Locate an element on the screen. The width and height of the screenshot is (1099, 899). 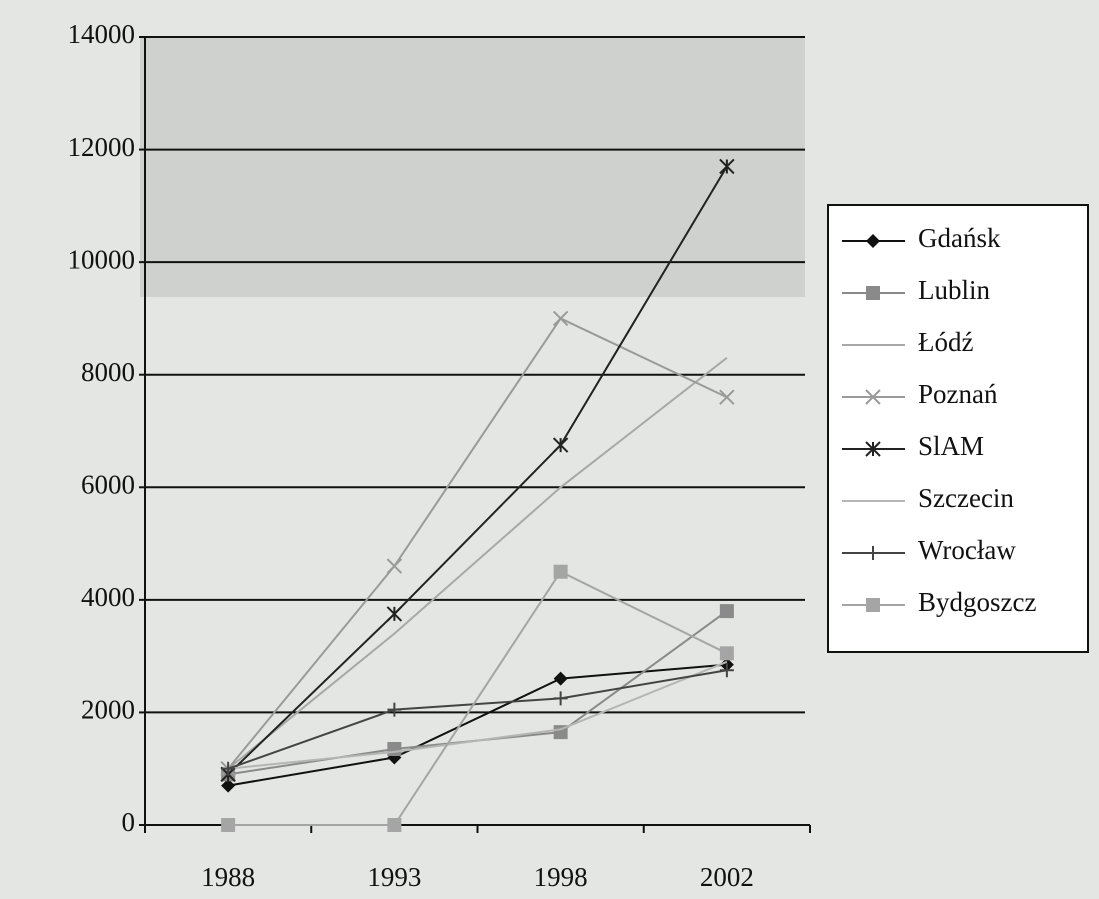
y-tick-label: 12000 is located at coordinates (102, 147).